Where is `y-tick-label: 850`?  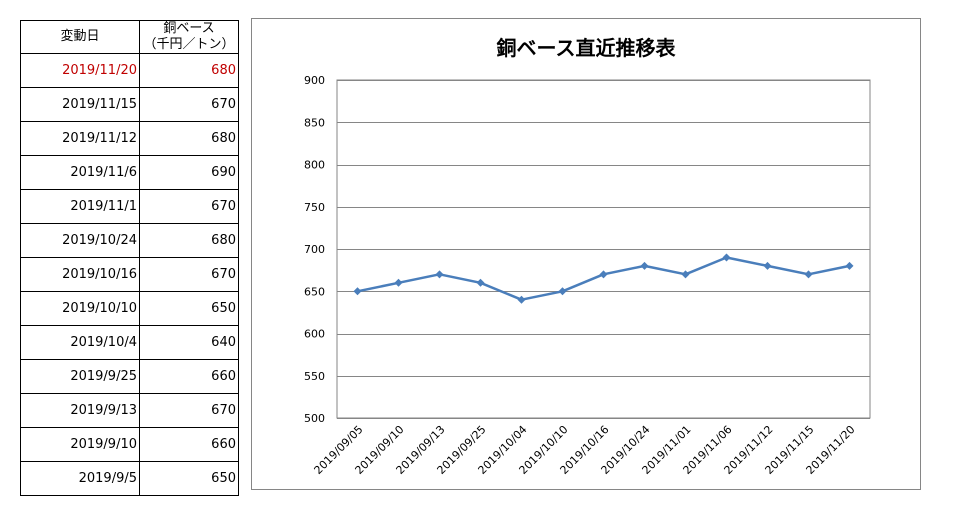
y-tick-label: 850 is located at coordinates (314, 122).